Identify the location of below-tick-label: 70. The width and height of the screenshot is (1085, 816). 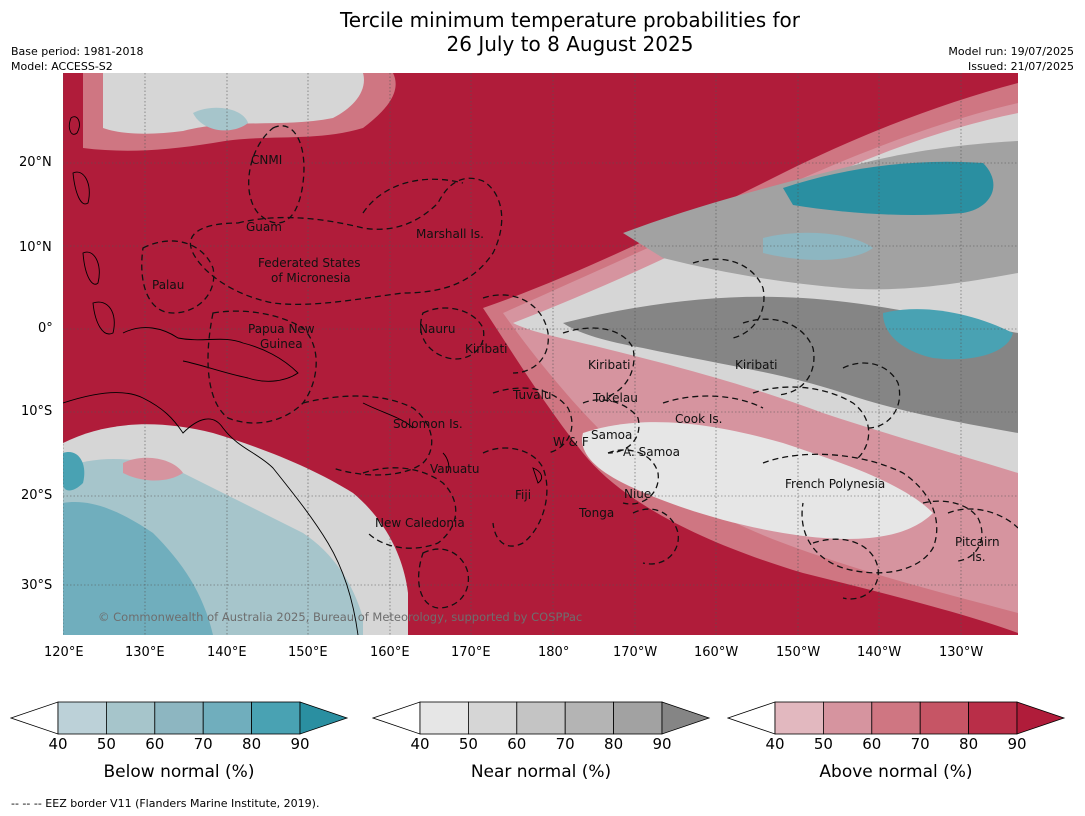
(203, 744).